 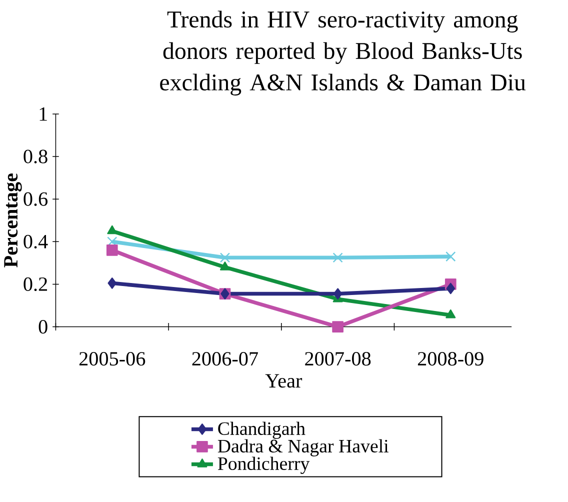 I want to click on y-tick-label: 0, so click(x=43, y=327).